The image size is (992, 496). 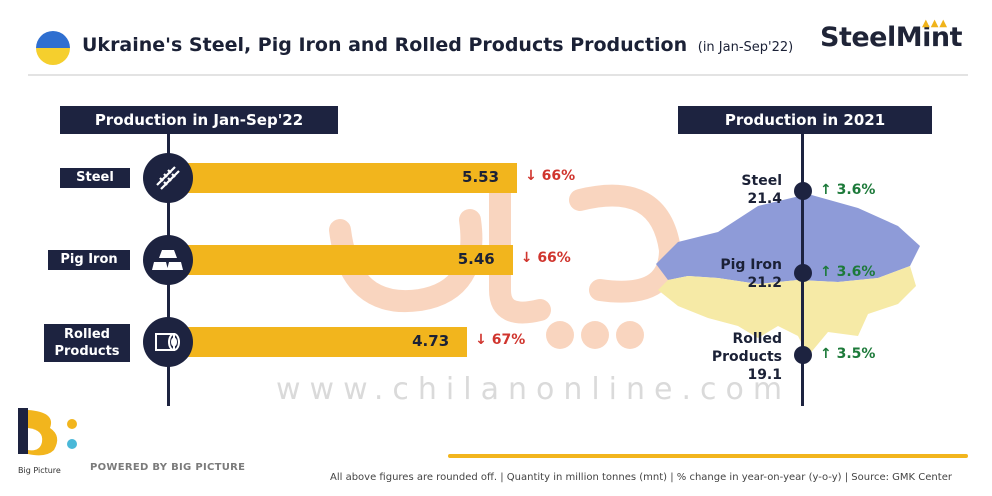 What do you see at coordinates (320, 342) in the screenshot?
I see `bar-rolled-products` at bounding box center [320, 342].